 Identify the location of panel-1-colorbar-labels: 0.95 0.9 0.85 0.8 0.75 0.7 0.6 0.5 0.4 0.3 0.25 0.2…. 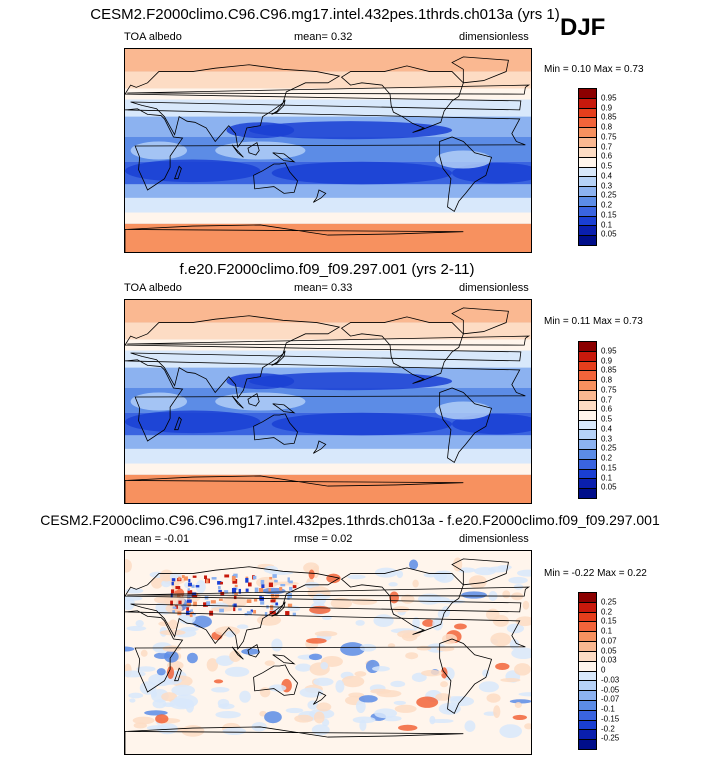
(621, 166).